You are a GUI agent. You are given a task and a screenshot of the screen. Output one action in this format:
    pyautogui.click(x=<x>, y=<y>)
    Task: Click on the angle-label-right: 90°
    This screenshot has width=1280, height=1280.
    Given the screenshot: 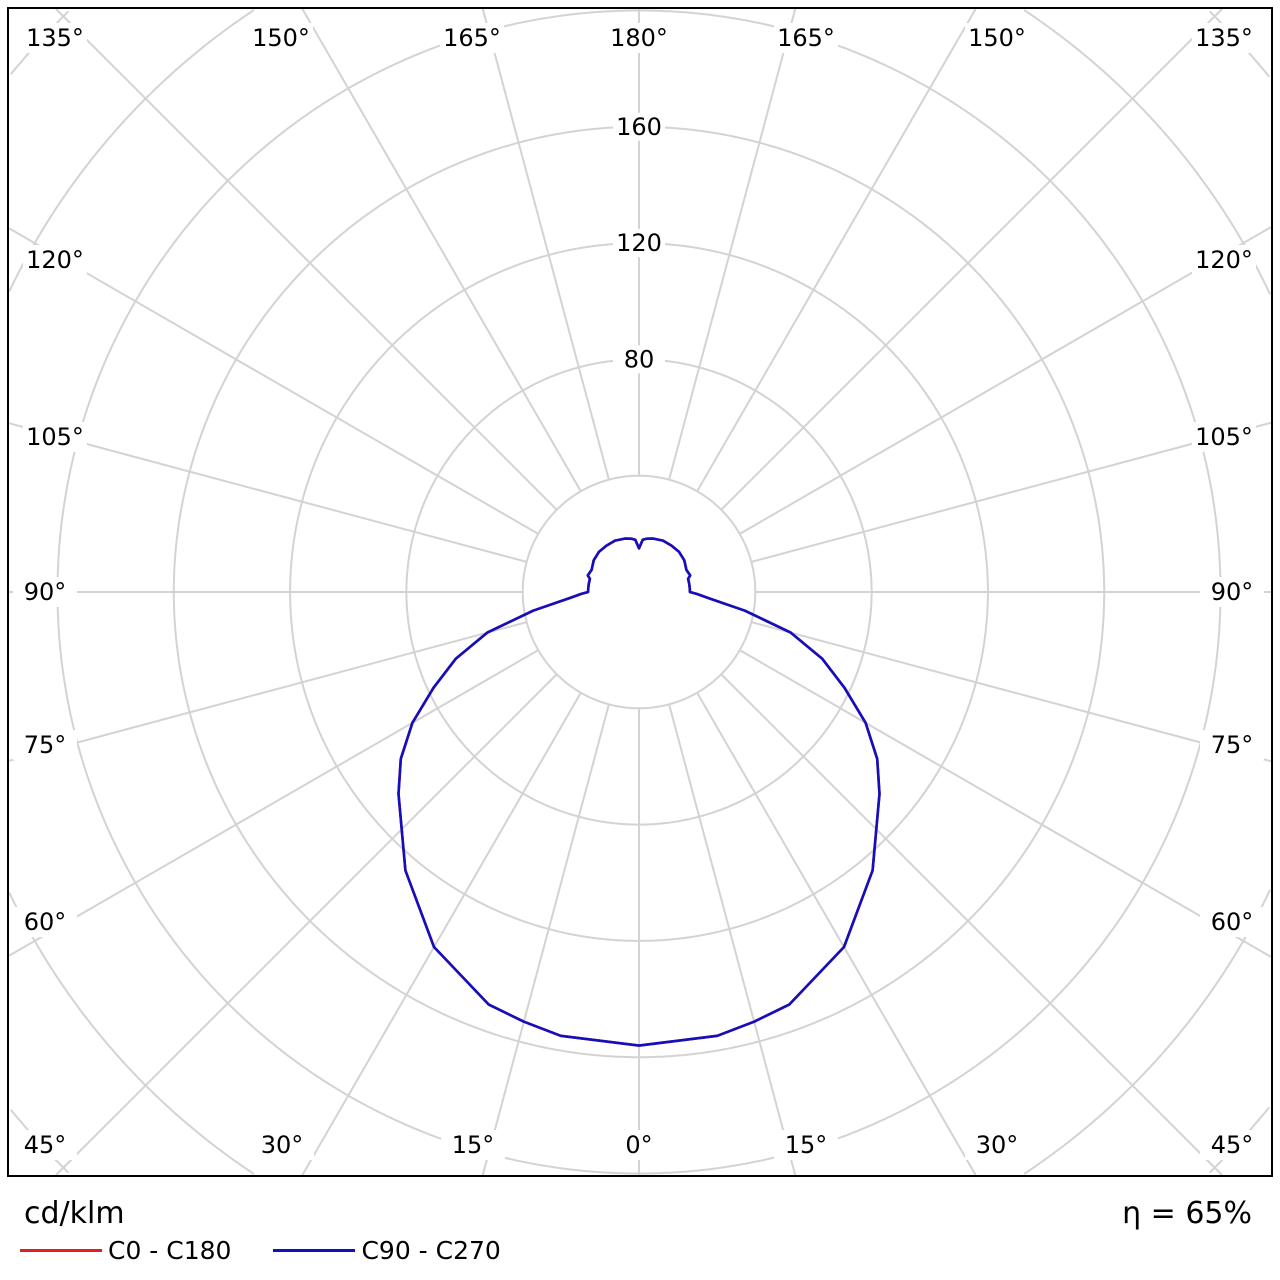 What is the action you would take?
    pyautogui.click(x=1232, y=592)
    